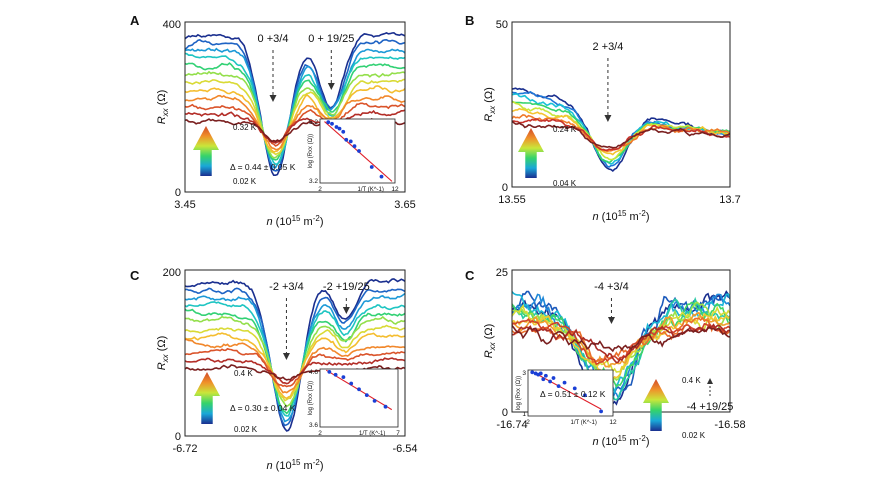 The image size is (872, 479). What do you see at coordinates (135, 275) in the screenshot?
I see `panel-letter-c1: C` at bounding box center [135, 275].